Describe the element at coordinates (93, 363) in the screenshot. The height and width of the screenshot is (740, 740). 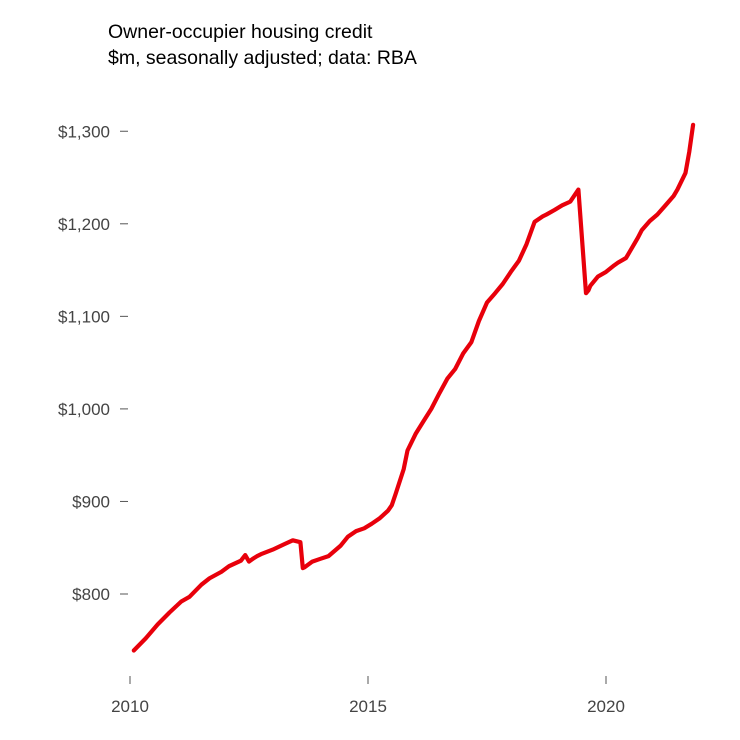
I see `y-axis: $800 $900 $1,000 $1,100 $1,200 $1,300` at that location.